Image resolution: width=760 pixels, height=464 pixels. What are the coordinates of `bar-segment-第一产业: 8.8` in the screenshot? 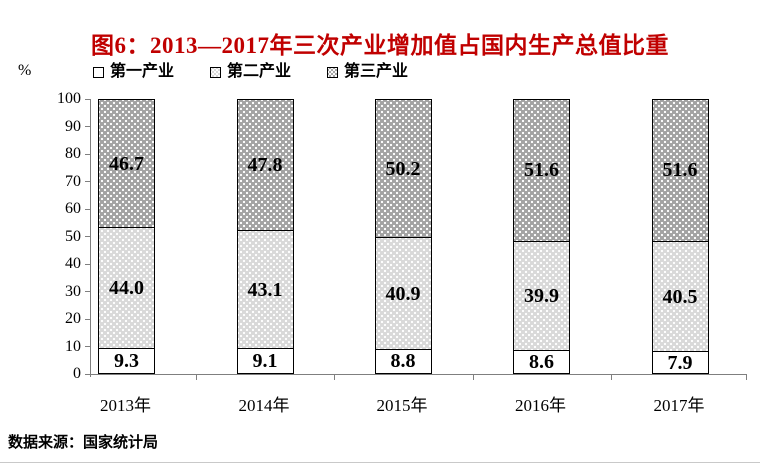 It's located at (403, 360).